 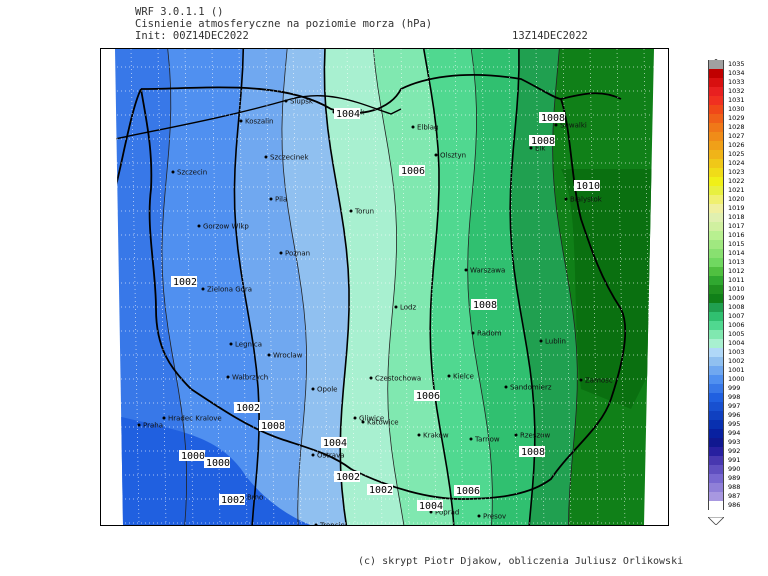 What do you see at coordinates (383, 423) in the screenshot?
I see `city-label: Katowice` at bounding box center [383, 423].